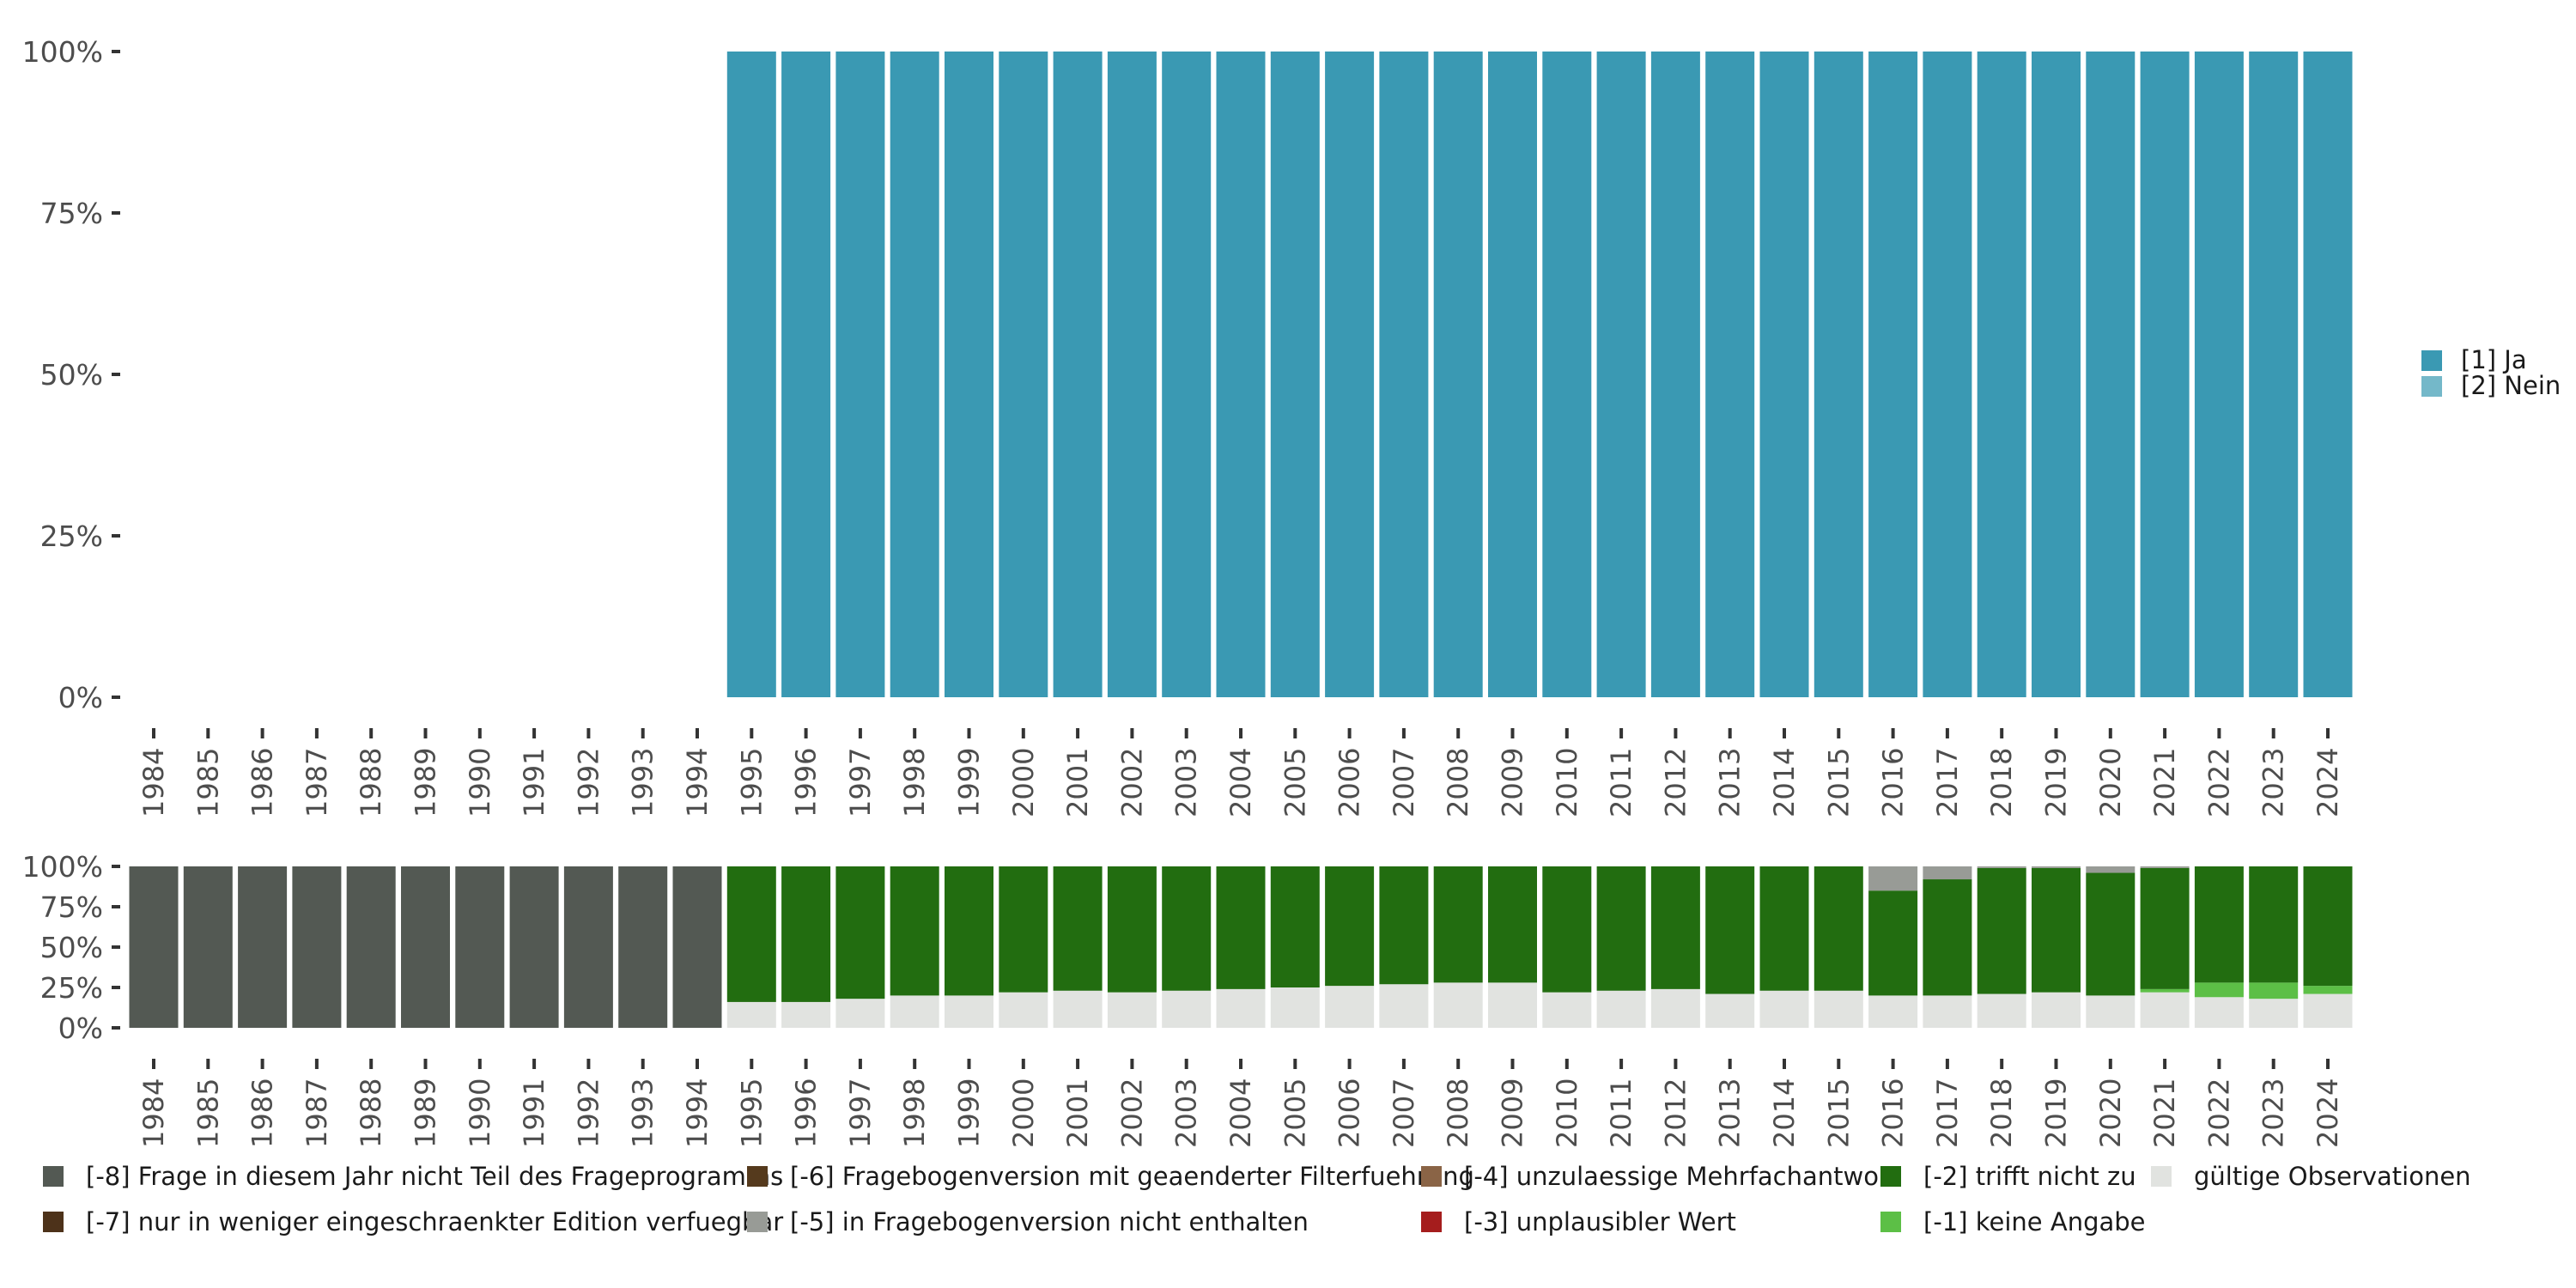 This screenshot has width=2576, height=1288. I want to click on bottom-bar-1-keine-angabe-2024, so click(2328, 990).